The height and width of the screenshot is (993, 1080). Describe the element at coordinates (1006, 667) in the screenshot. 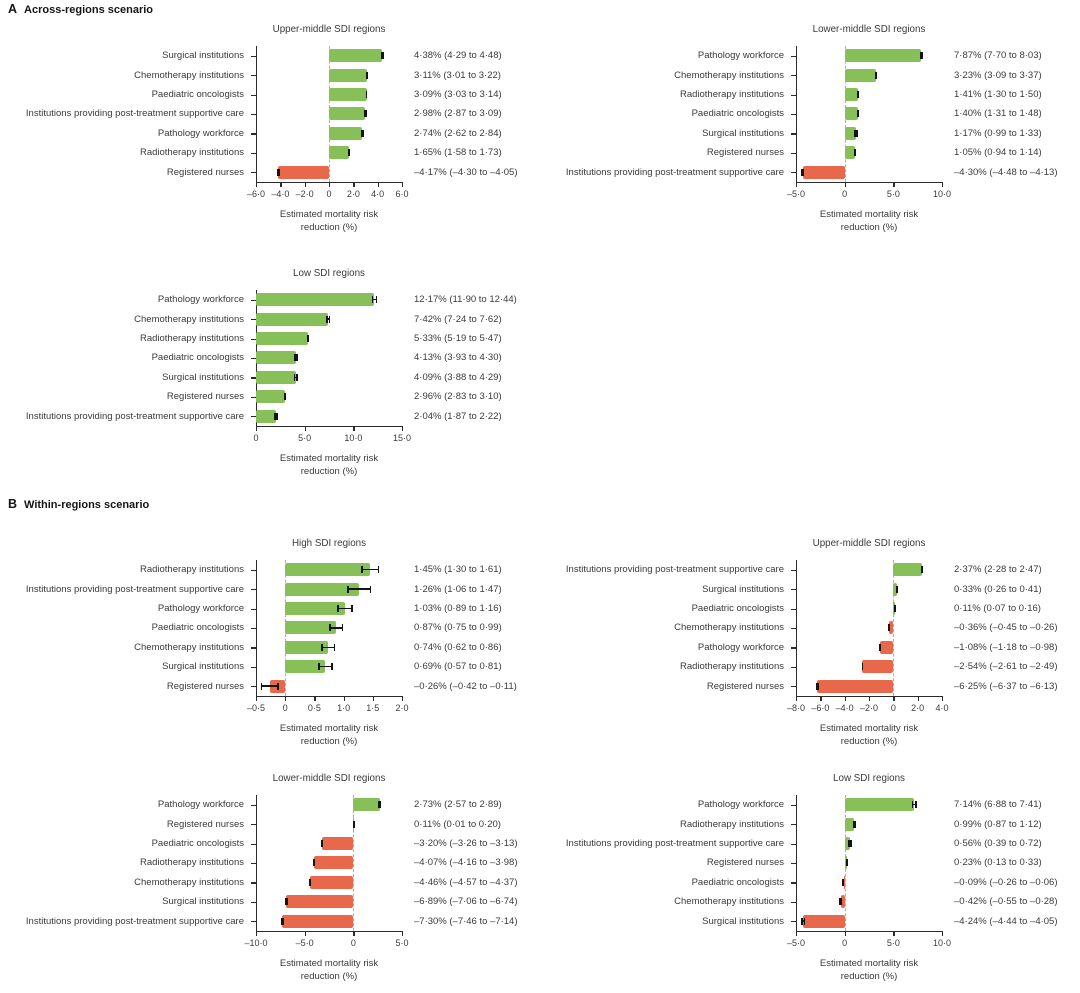

I see `value-label: –2·54% (–2·61 to –2·49)` at that location.